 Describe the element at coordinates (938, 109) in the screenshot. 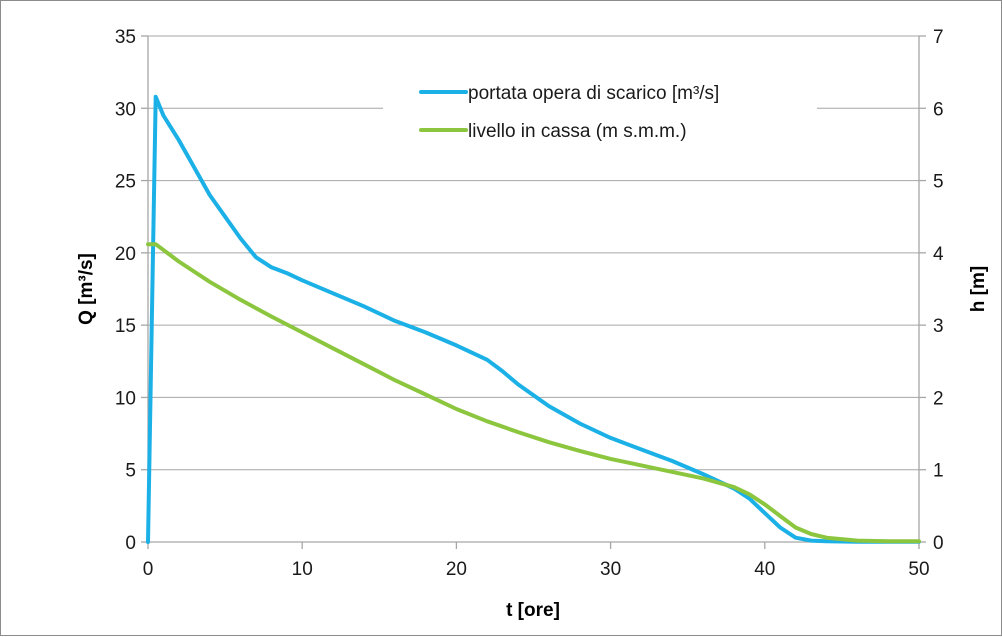

I see `y2-tick-label: 6` at that location.